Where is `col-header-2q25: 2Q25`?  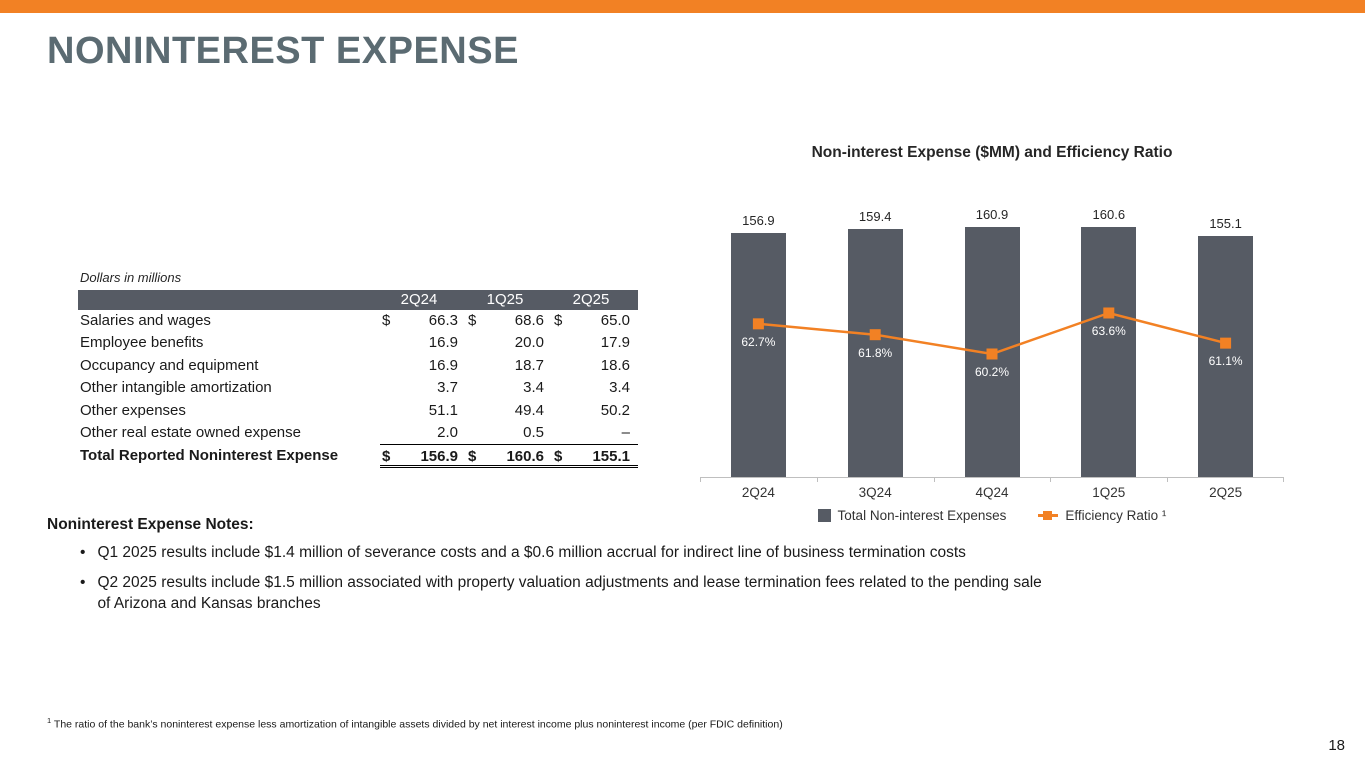 col-header-2q25: 2Q25 is located at coordinates (591, 299).